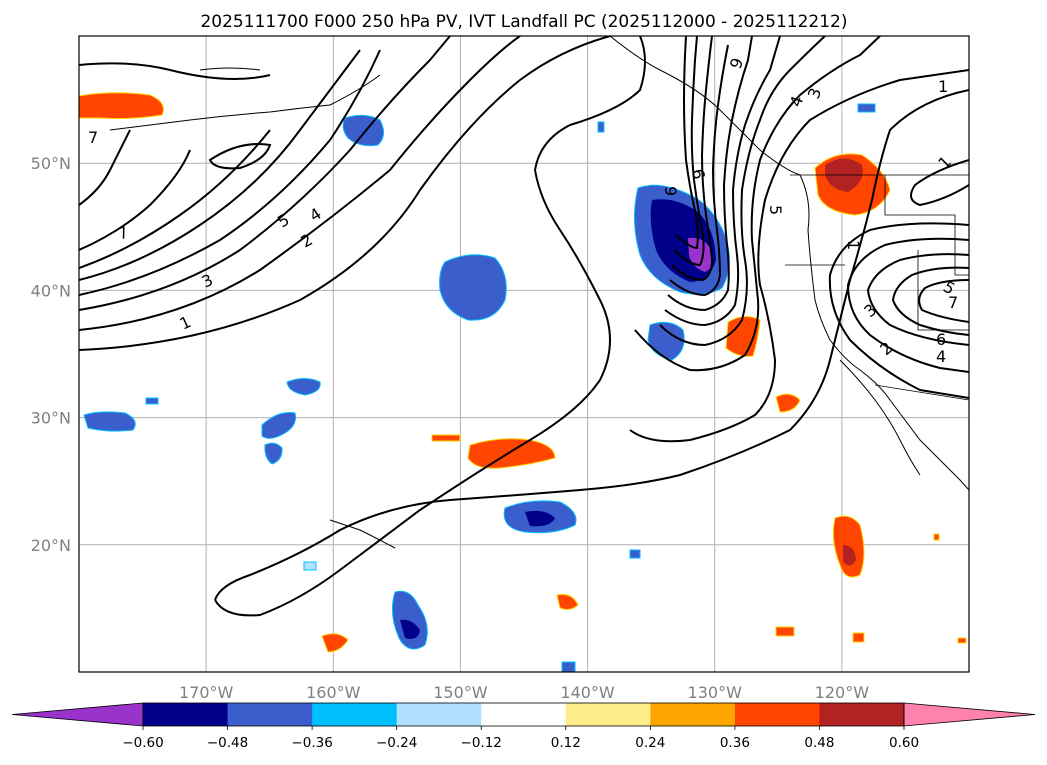 This screenshot has height=765, width=1047. Describe the element at coordinates (735, 743) in the screenshot. I see `colorbar-tick-label: 0.36` at that location.